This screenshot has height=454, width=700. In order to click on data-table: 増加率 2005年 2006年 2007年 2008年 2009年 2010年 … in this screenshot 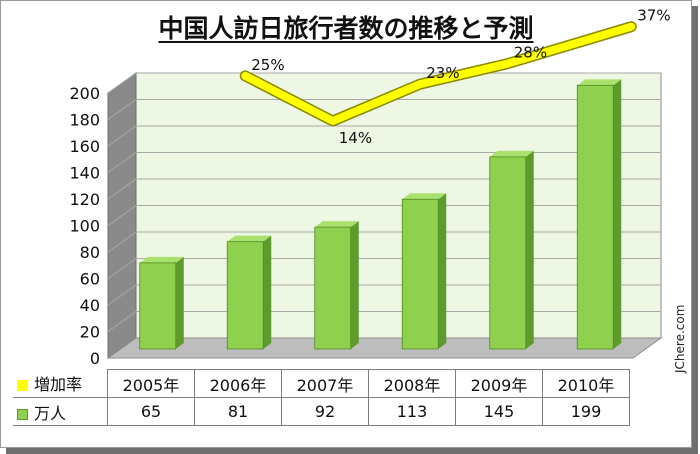, I will do `click(321, 397)`.